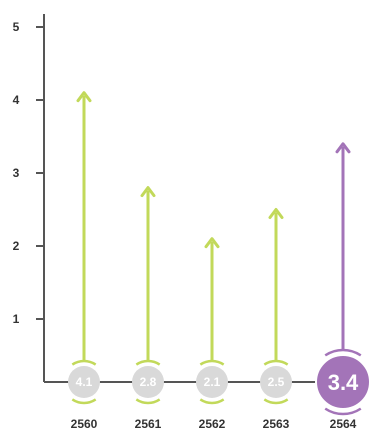  Describe the element at coordinates (276, 306) in the screenshot. I see `bar-2563: 2.5` at that location.